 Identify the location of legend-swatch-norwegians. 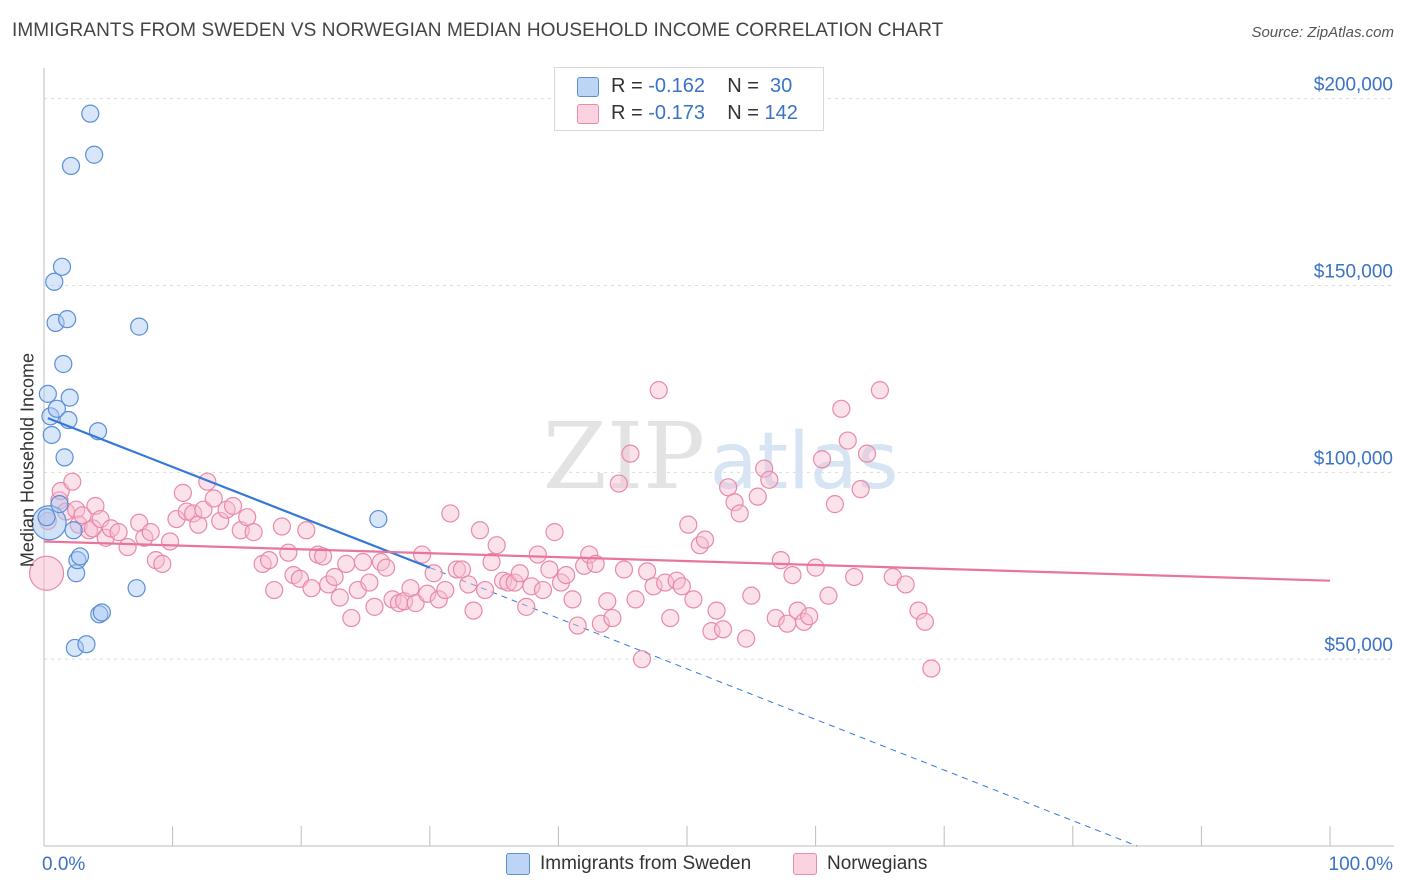
(588, 114).